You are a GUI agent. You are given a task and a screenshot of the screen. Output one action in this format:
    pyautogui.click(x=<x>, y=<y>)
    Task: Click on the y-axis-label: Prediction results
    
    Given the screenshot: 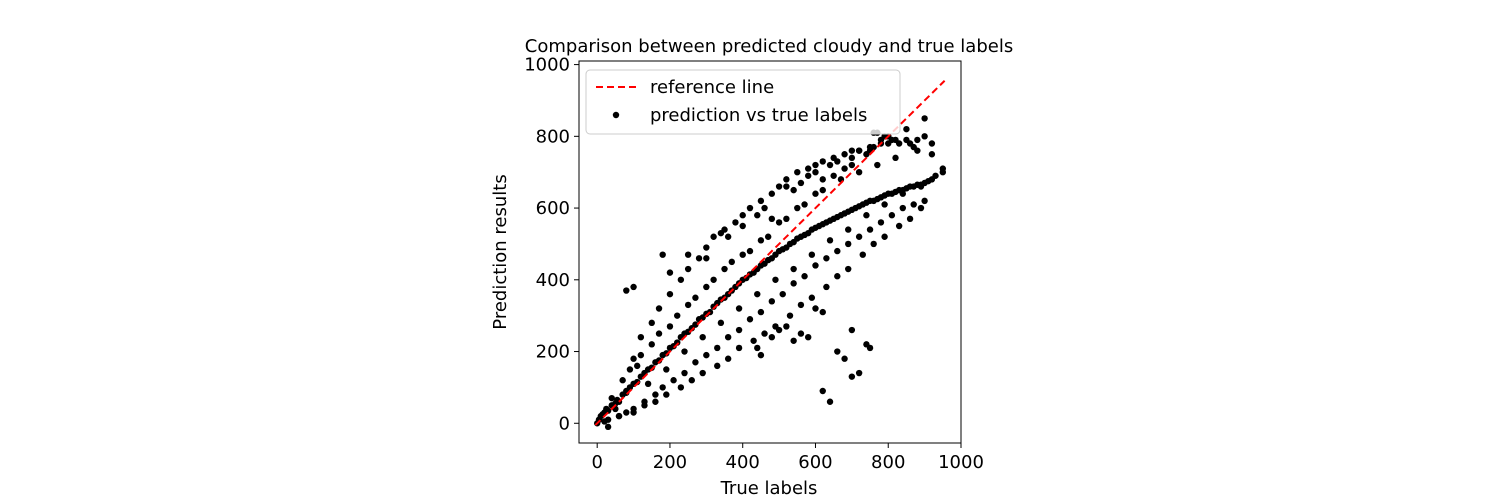 What is the action you would take?
    pyautogui.click(x=500, y=251)
    